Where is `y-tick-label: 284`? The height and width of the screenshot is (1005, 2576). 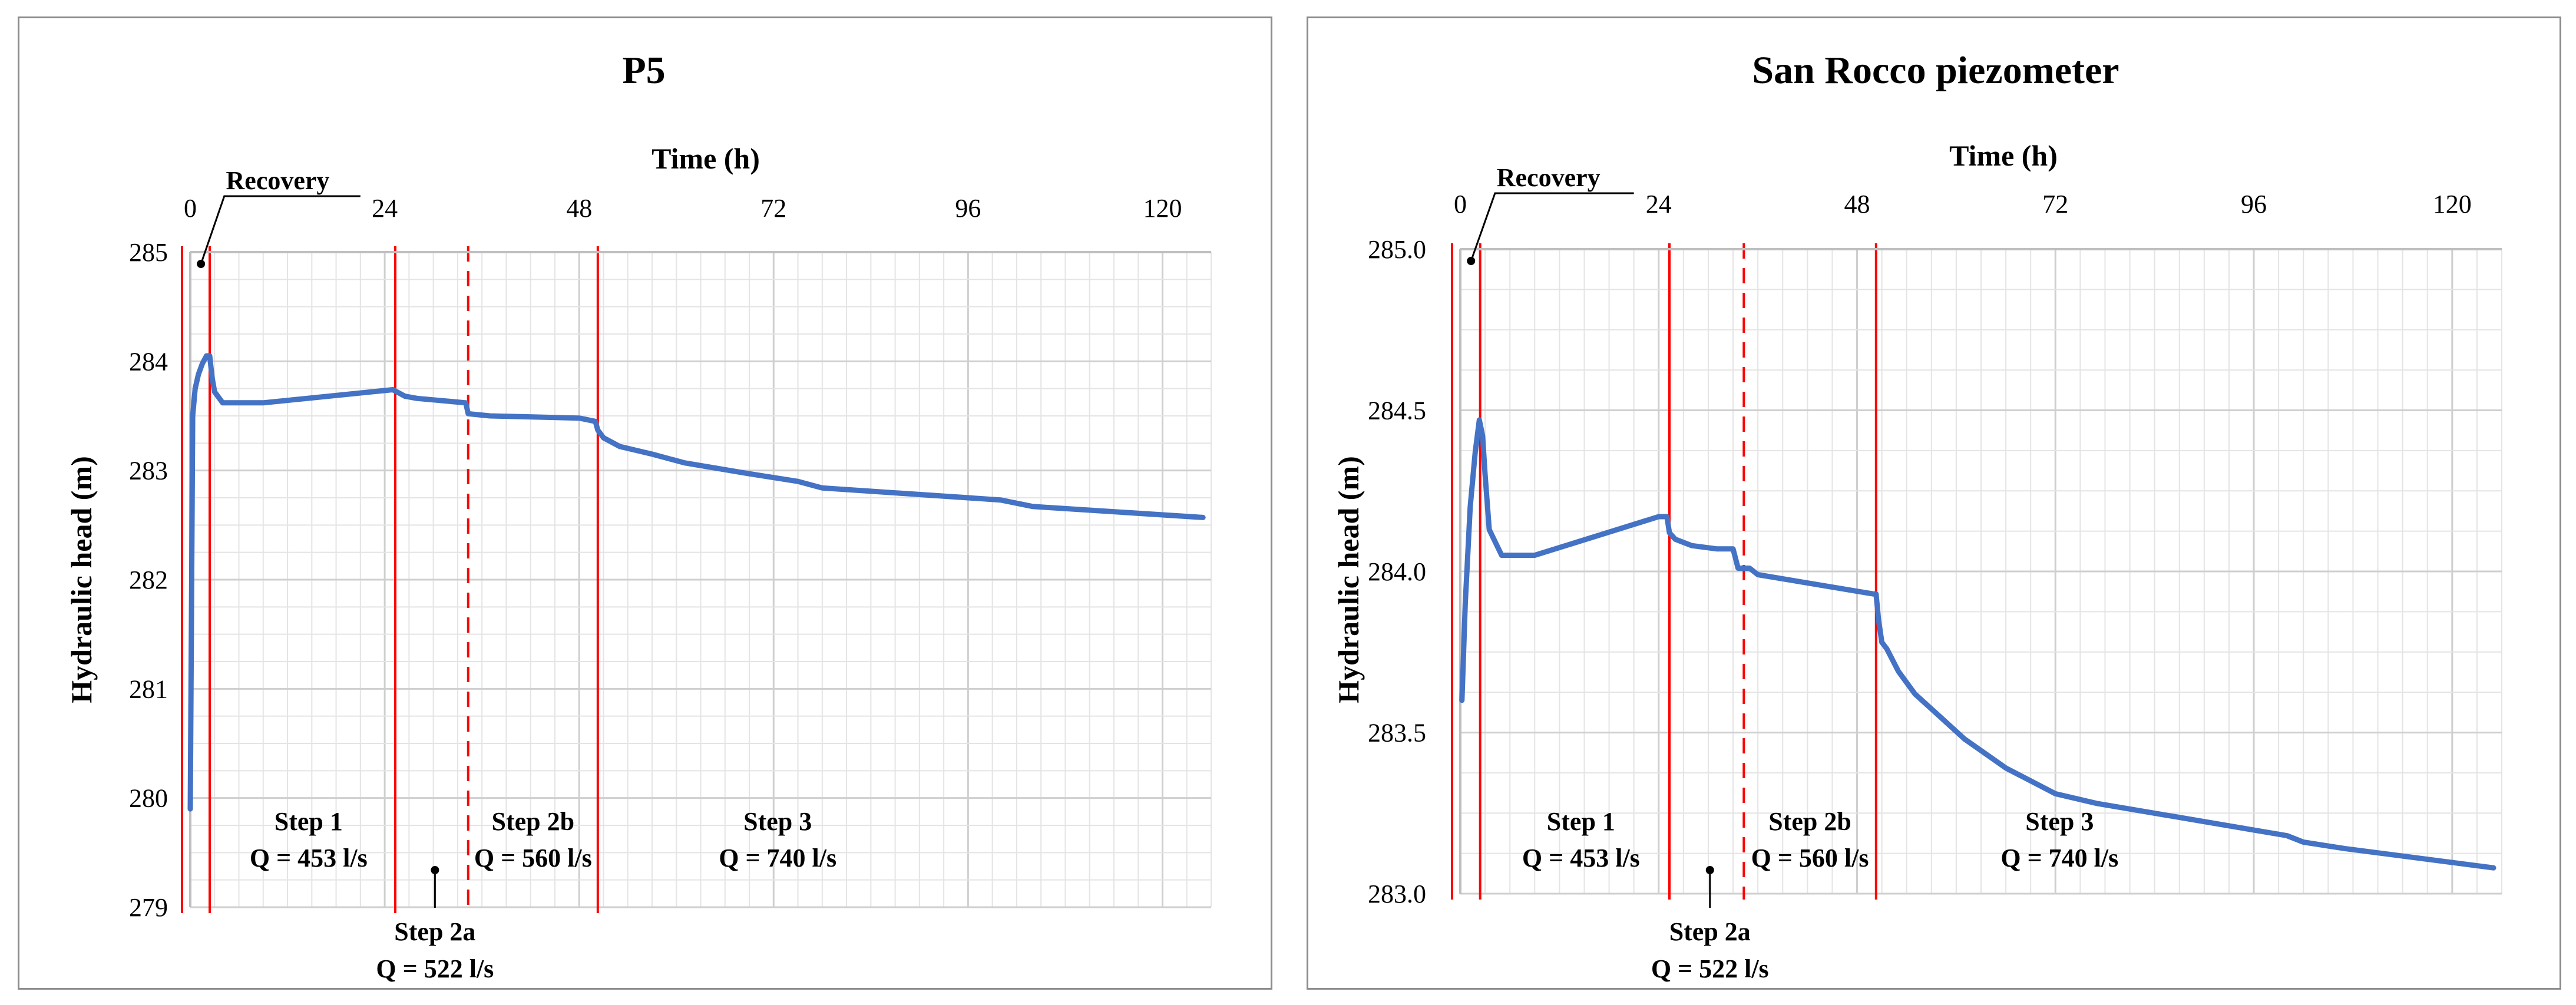 y-tick-label: 284 is located at coordinates (148, 361).